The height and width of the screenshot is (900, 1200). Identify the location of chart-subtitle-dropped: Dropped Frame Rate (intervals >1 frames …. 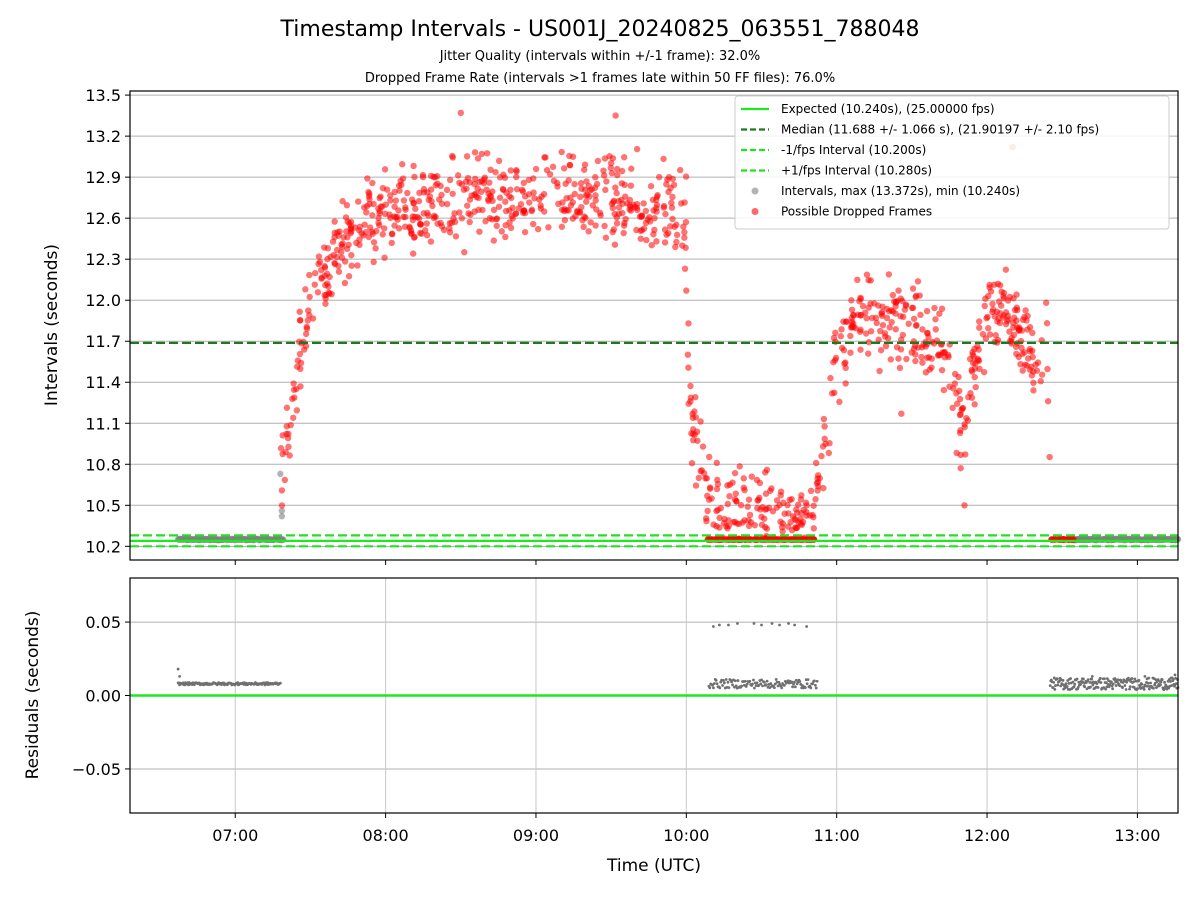
(600, 78).